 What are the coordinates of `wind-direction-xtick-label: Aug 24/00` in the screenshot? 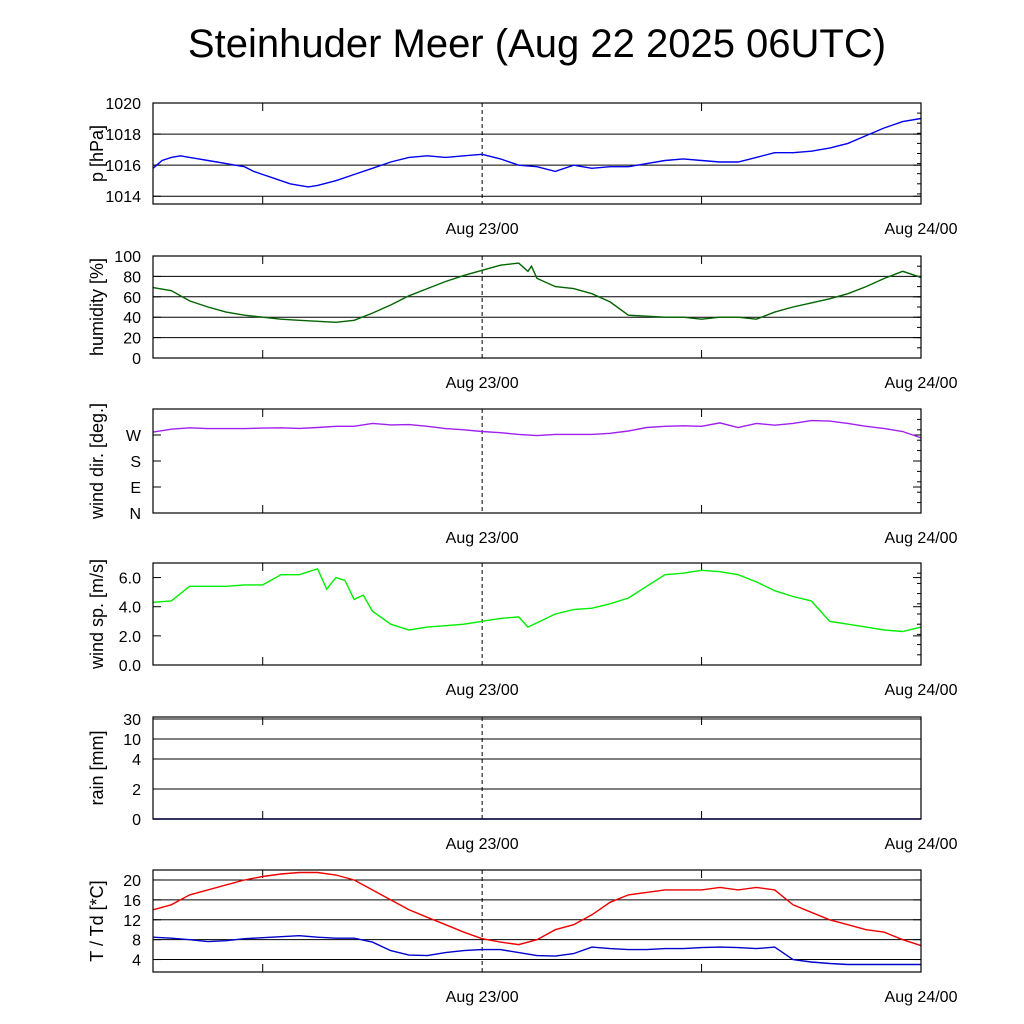 It's located at (921, 538).